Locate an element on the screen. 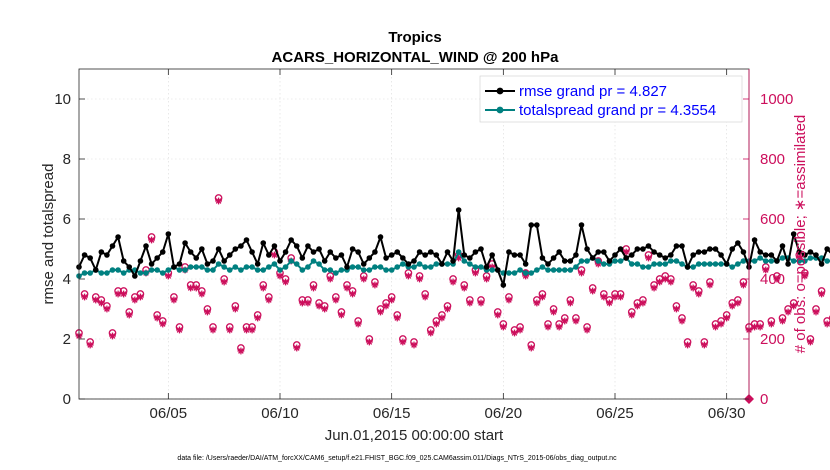 The height and width of the screenshot is (470, 830). chart-title: Tropics is located at coordinates (414, 37).